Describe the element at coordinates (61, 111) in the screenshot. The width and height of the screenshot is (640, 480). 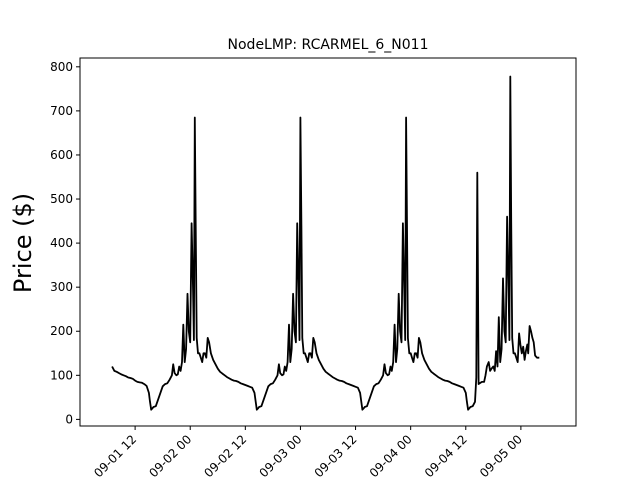
I see `y-tick-label: 700` at that location.